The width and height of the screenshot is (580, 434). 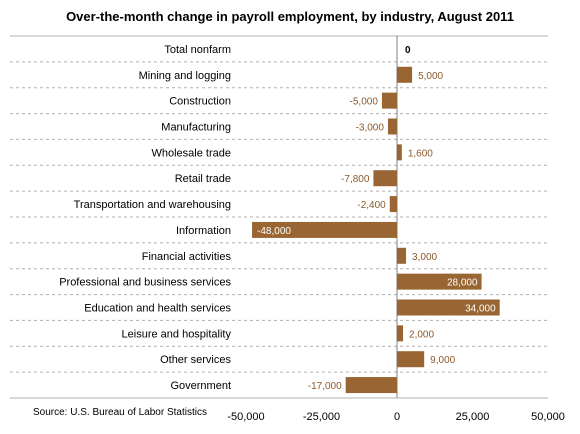 What do you see at coordinates (420, 153) in the screenshot?
I see `data-label: 1,600` at bounding box center [420, 153].